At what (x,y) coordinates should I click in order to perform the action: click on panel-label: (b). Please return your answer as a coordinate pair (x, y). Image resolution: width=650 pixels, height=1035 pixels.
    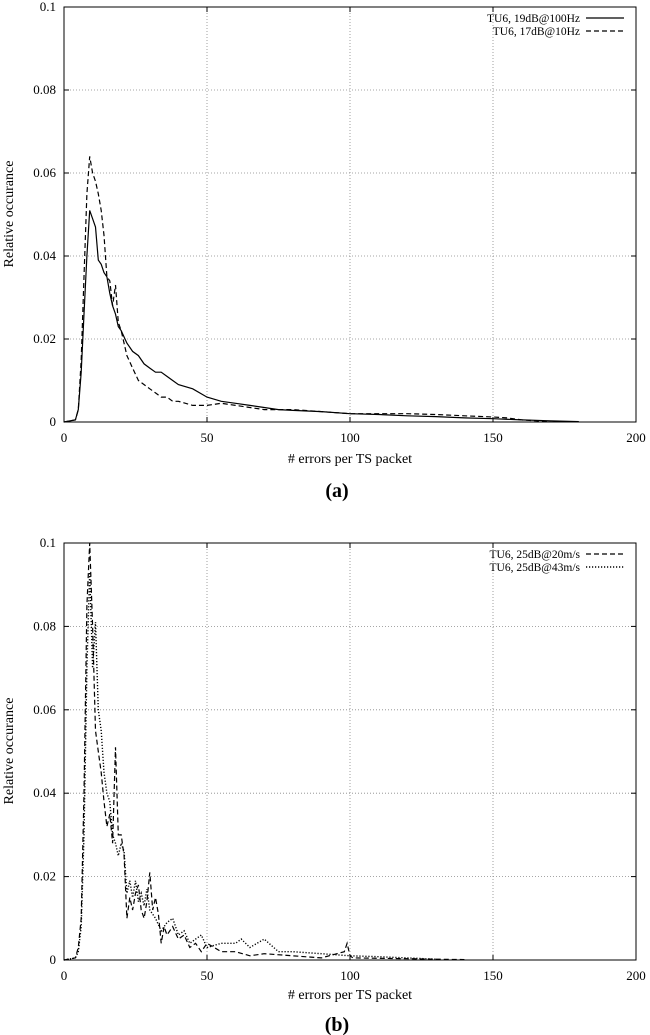
    Looking at the image, I should click on (337, 1024).